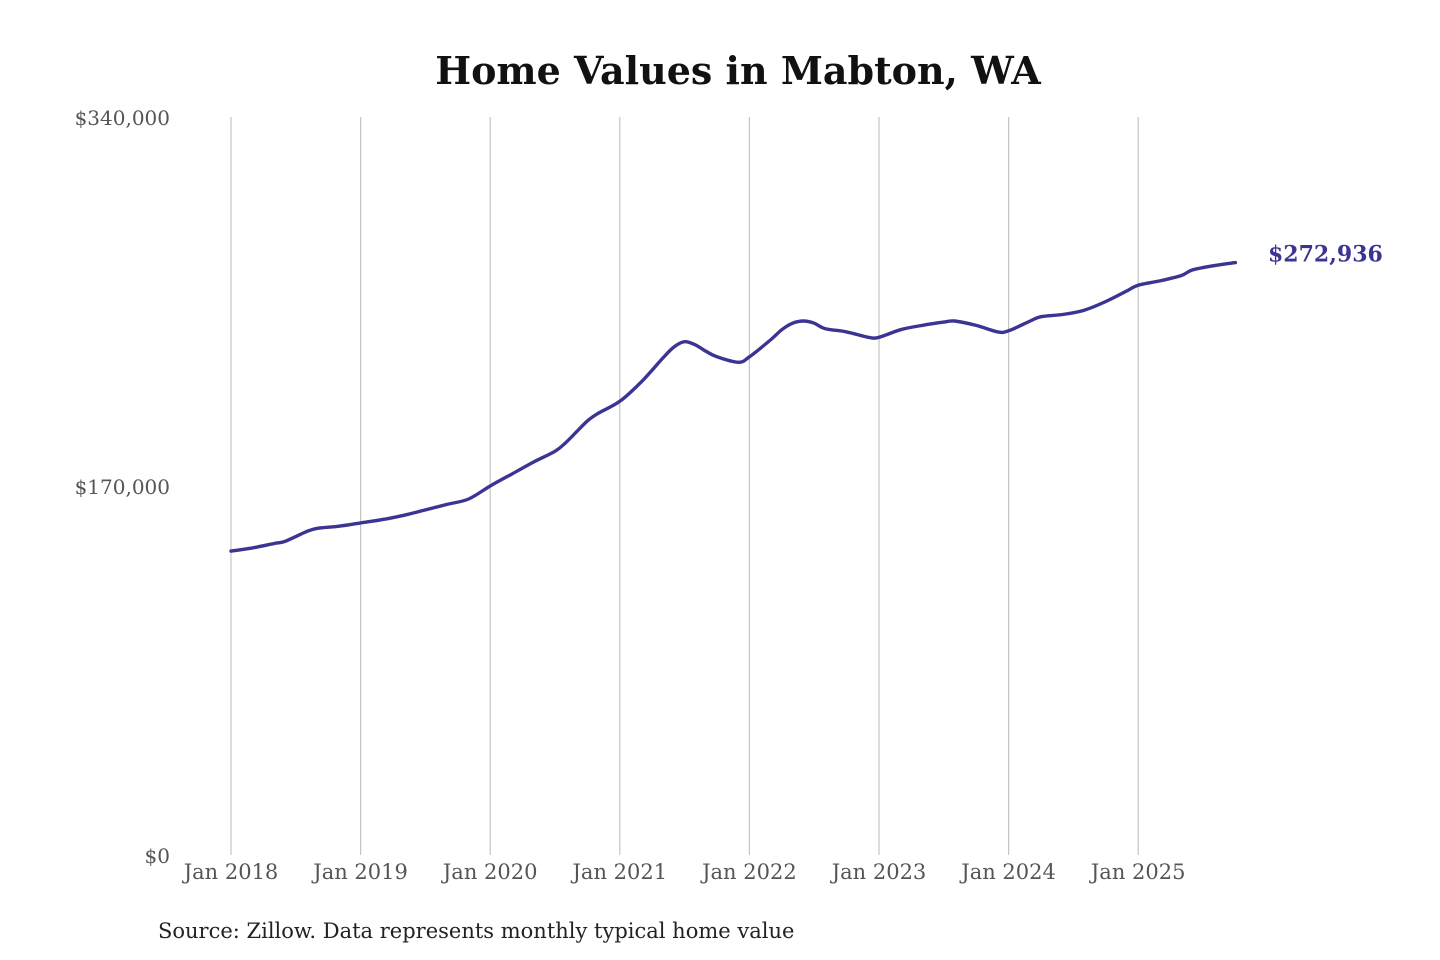  I want to click on y-tick-label: $340,000, so click(122, 118).